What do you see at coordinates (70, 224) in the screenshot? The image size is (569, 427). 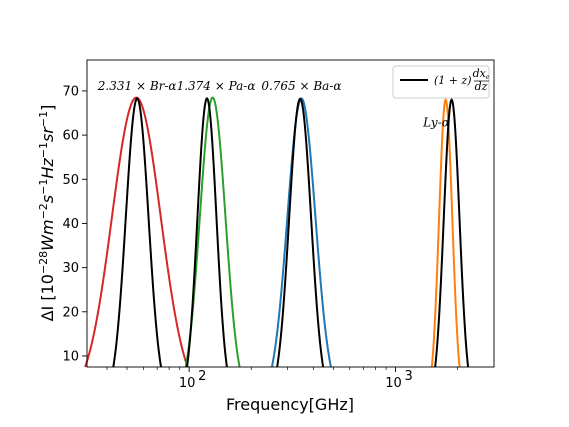 I see `y-tick-label: 40` at bounding box center [70, 224].